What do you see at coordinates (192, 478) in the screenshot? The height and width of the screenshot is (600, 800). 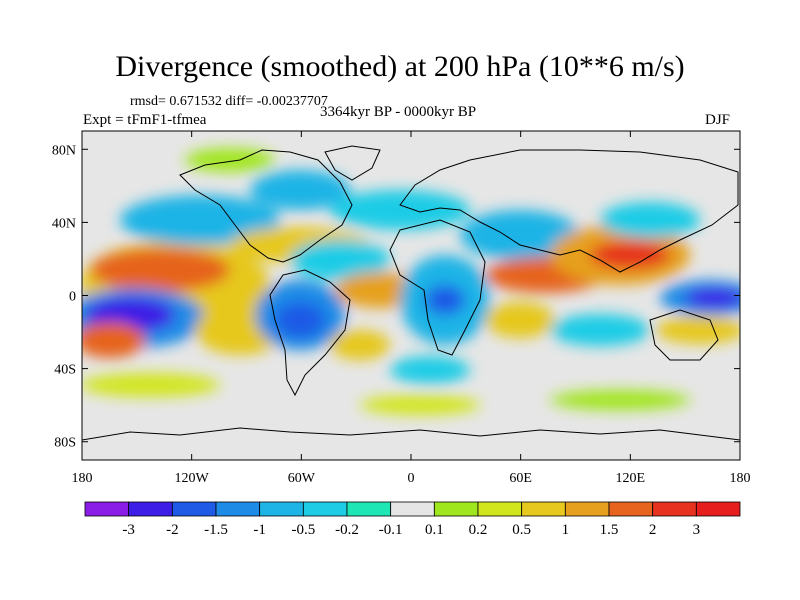 I see `x-tick-label: 120W` at bounding box center [192, 478].